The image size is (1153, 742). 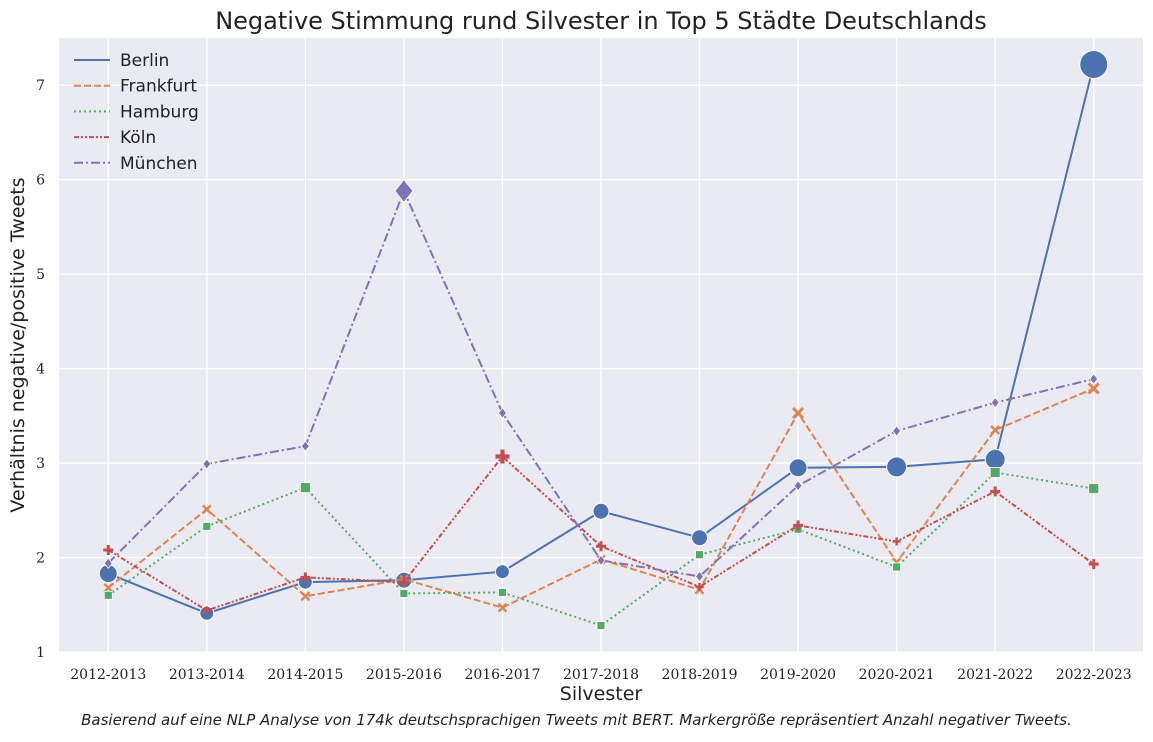 I want to click on x-tick-label: 2020-2021, so click(x=897, y=675).